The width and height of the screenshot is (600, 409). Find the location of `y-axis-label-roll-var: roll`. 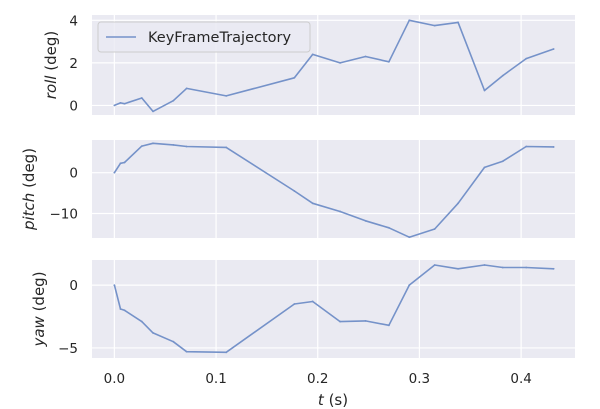

y-axis-label-roll-var: roll is located at coordinates (51, 87).